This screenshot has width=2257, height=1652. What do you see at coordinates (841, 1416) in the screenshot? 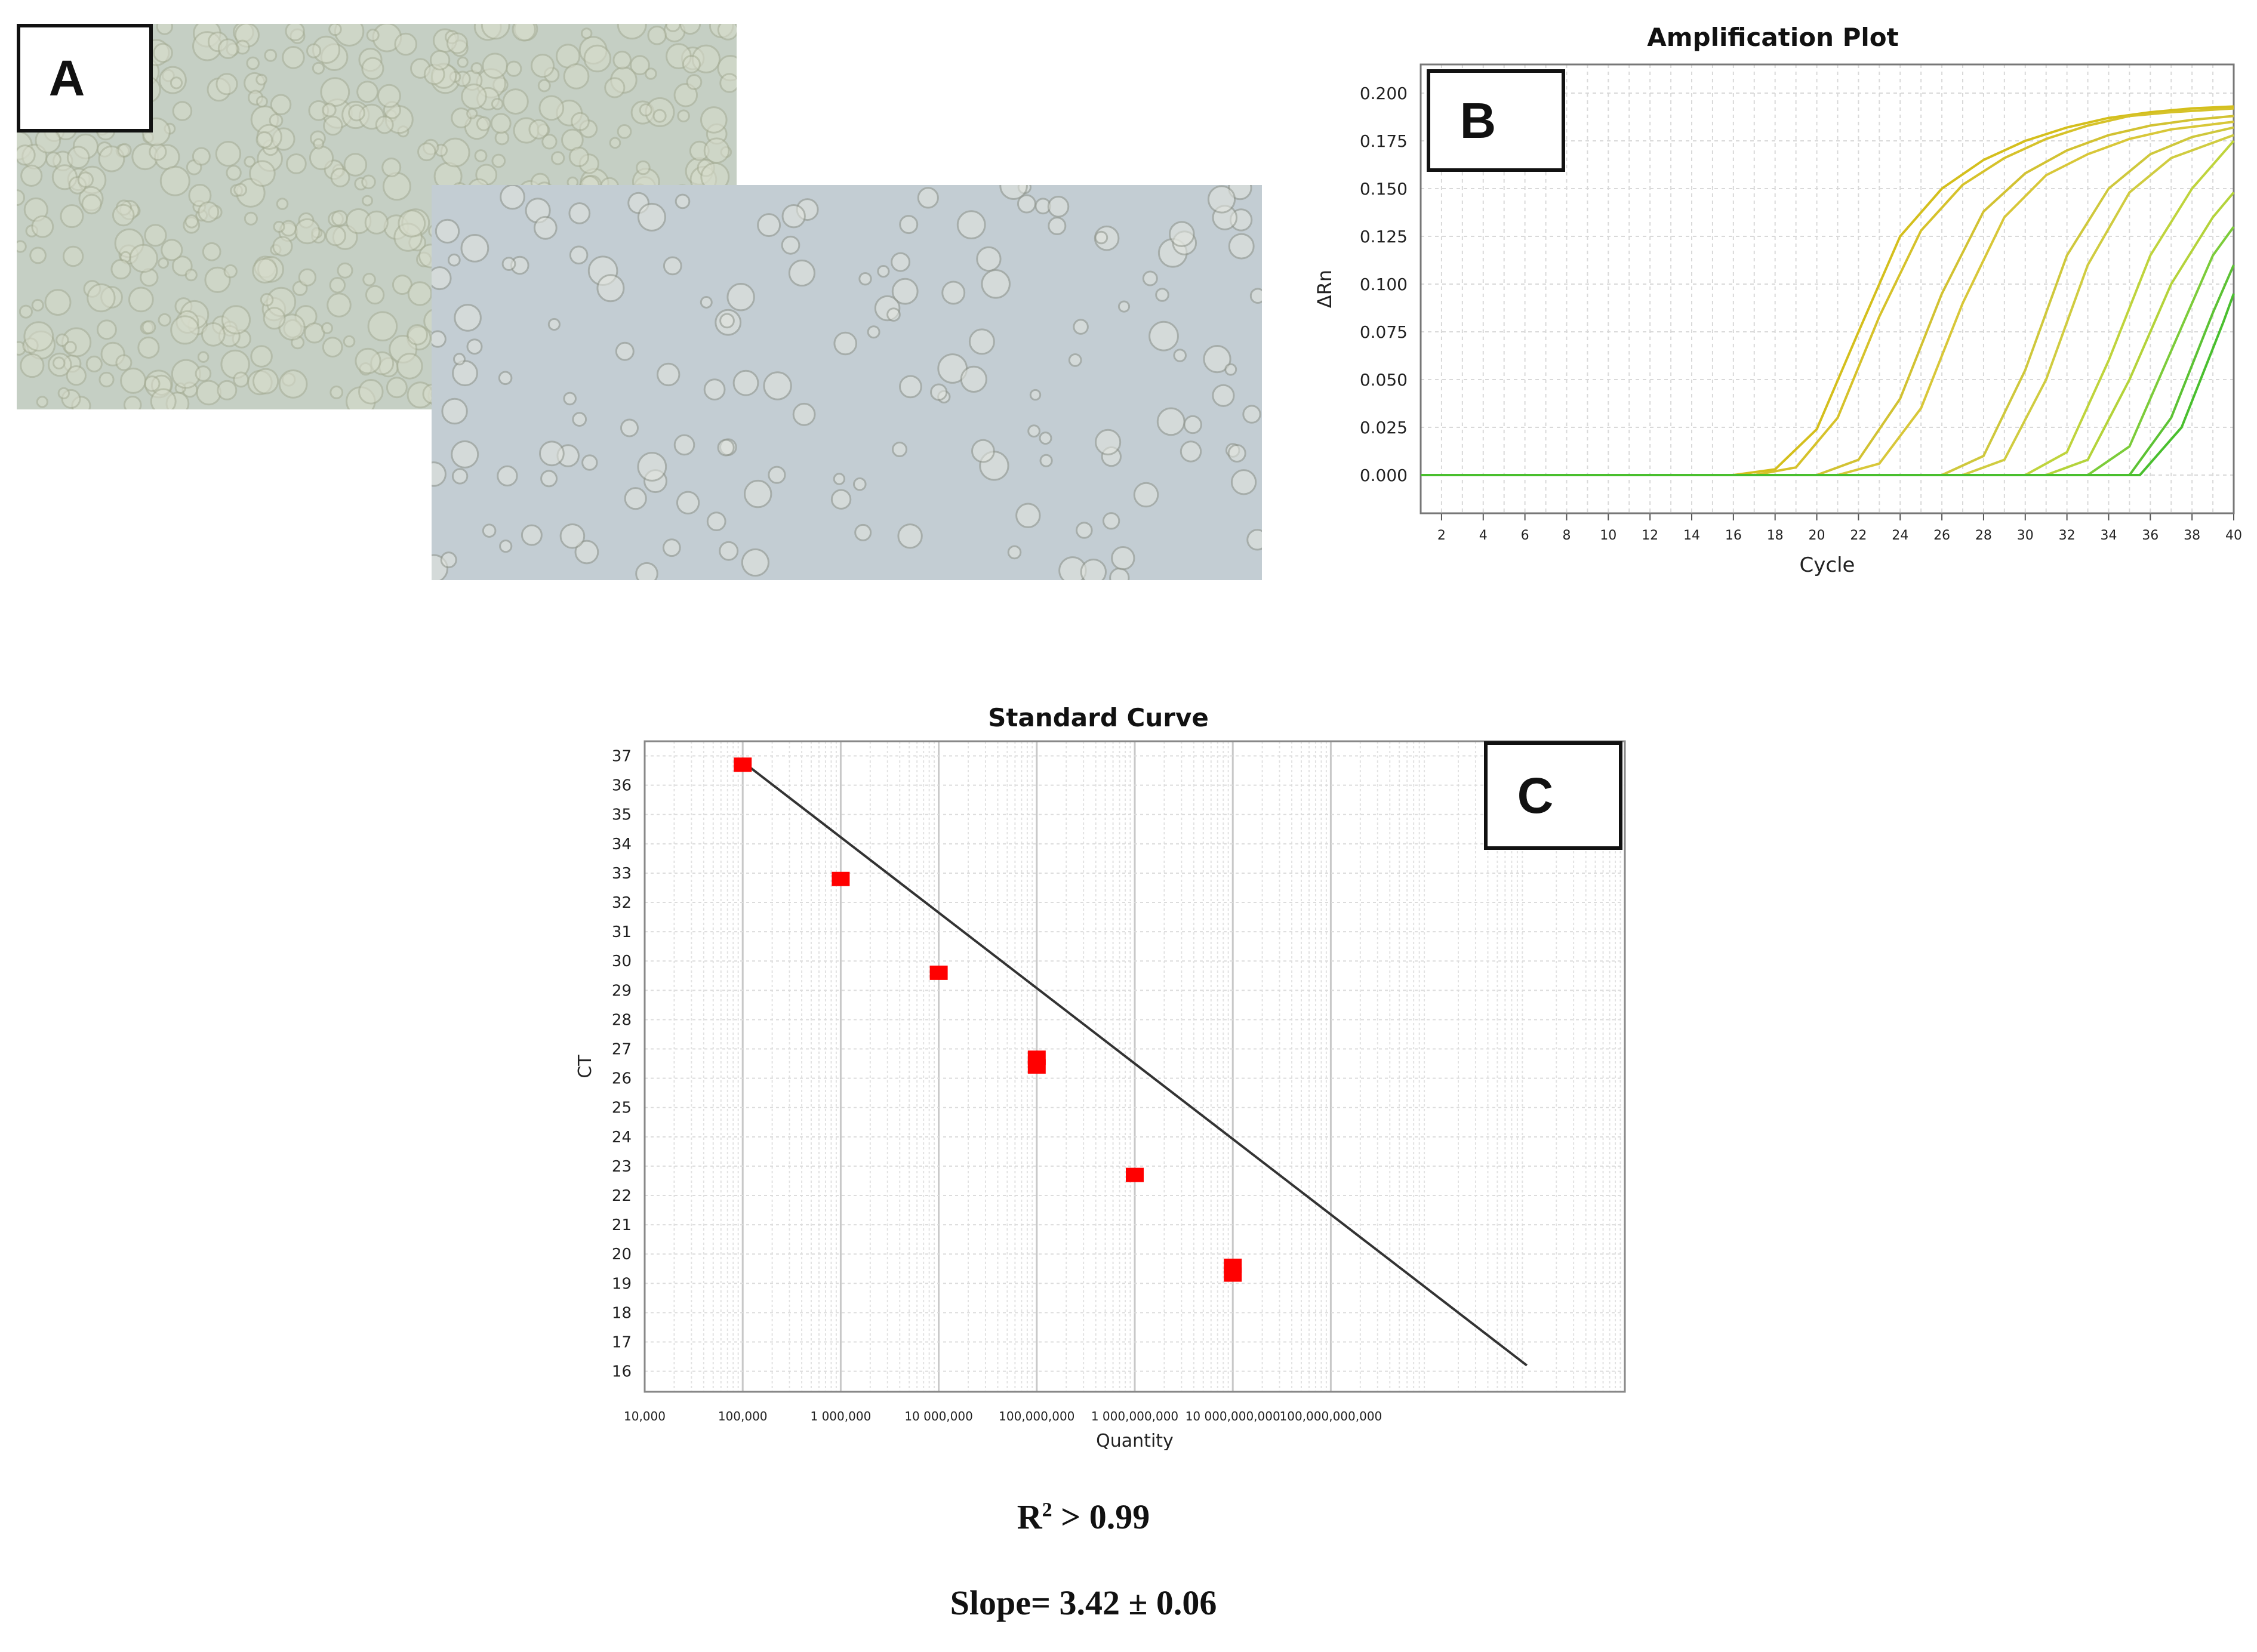
I see `x-tick-label: 1 000,000` at bounding box center [841, 1416].